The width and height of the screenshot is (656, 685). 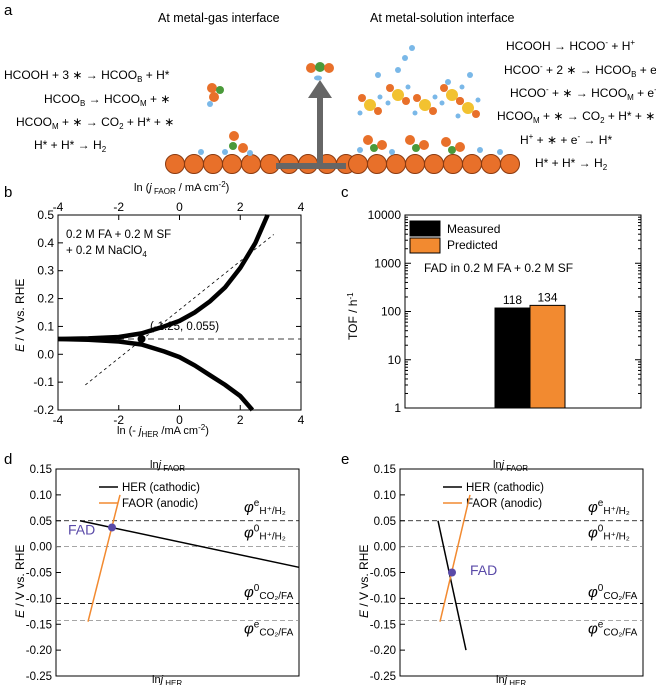 I want to click on x-tick-label: 0, so click(x=179, y=420).